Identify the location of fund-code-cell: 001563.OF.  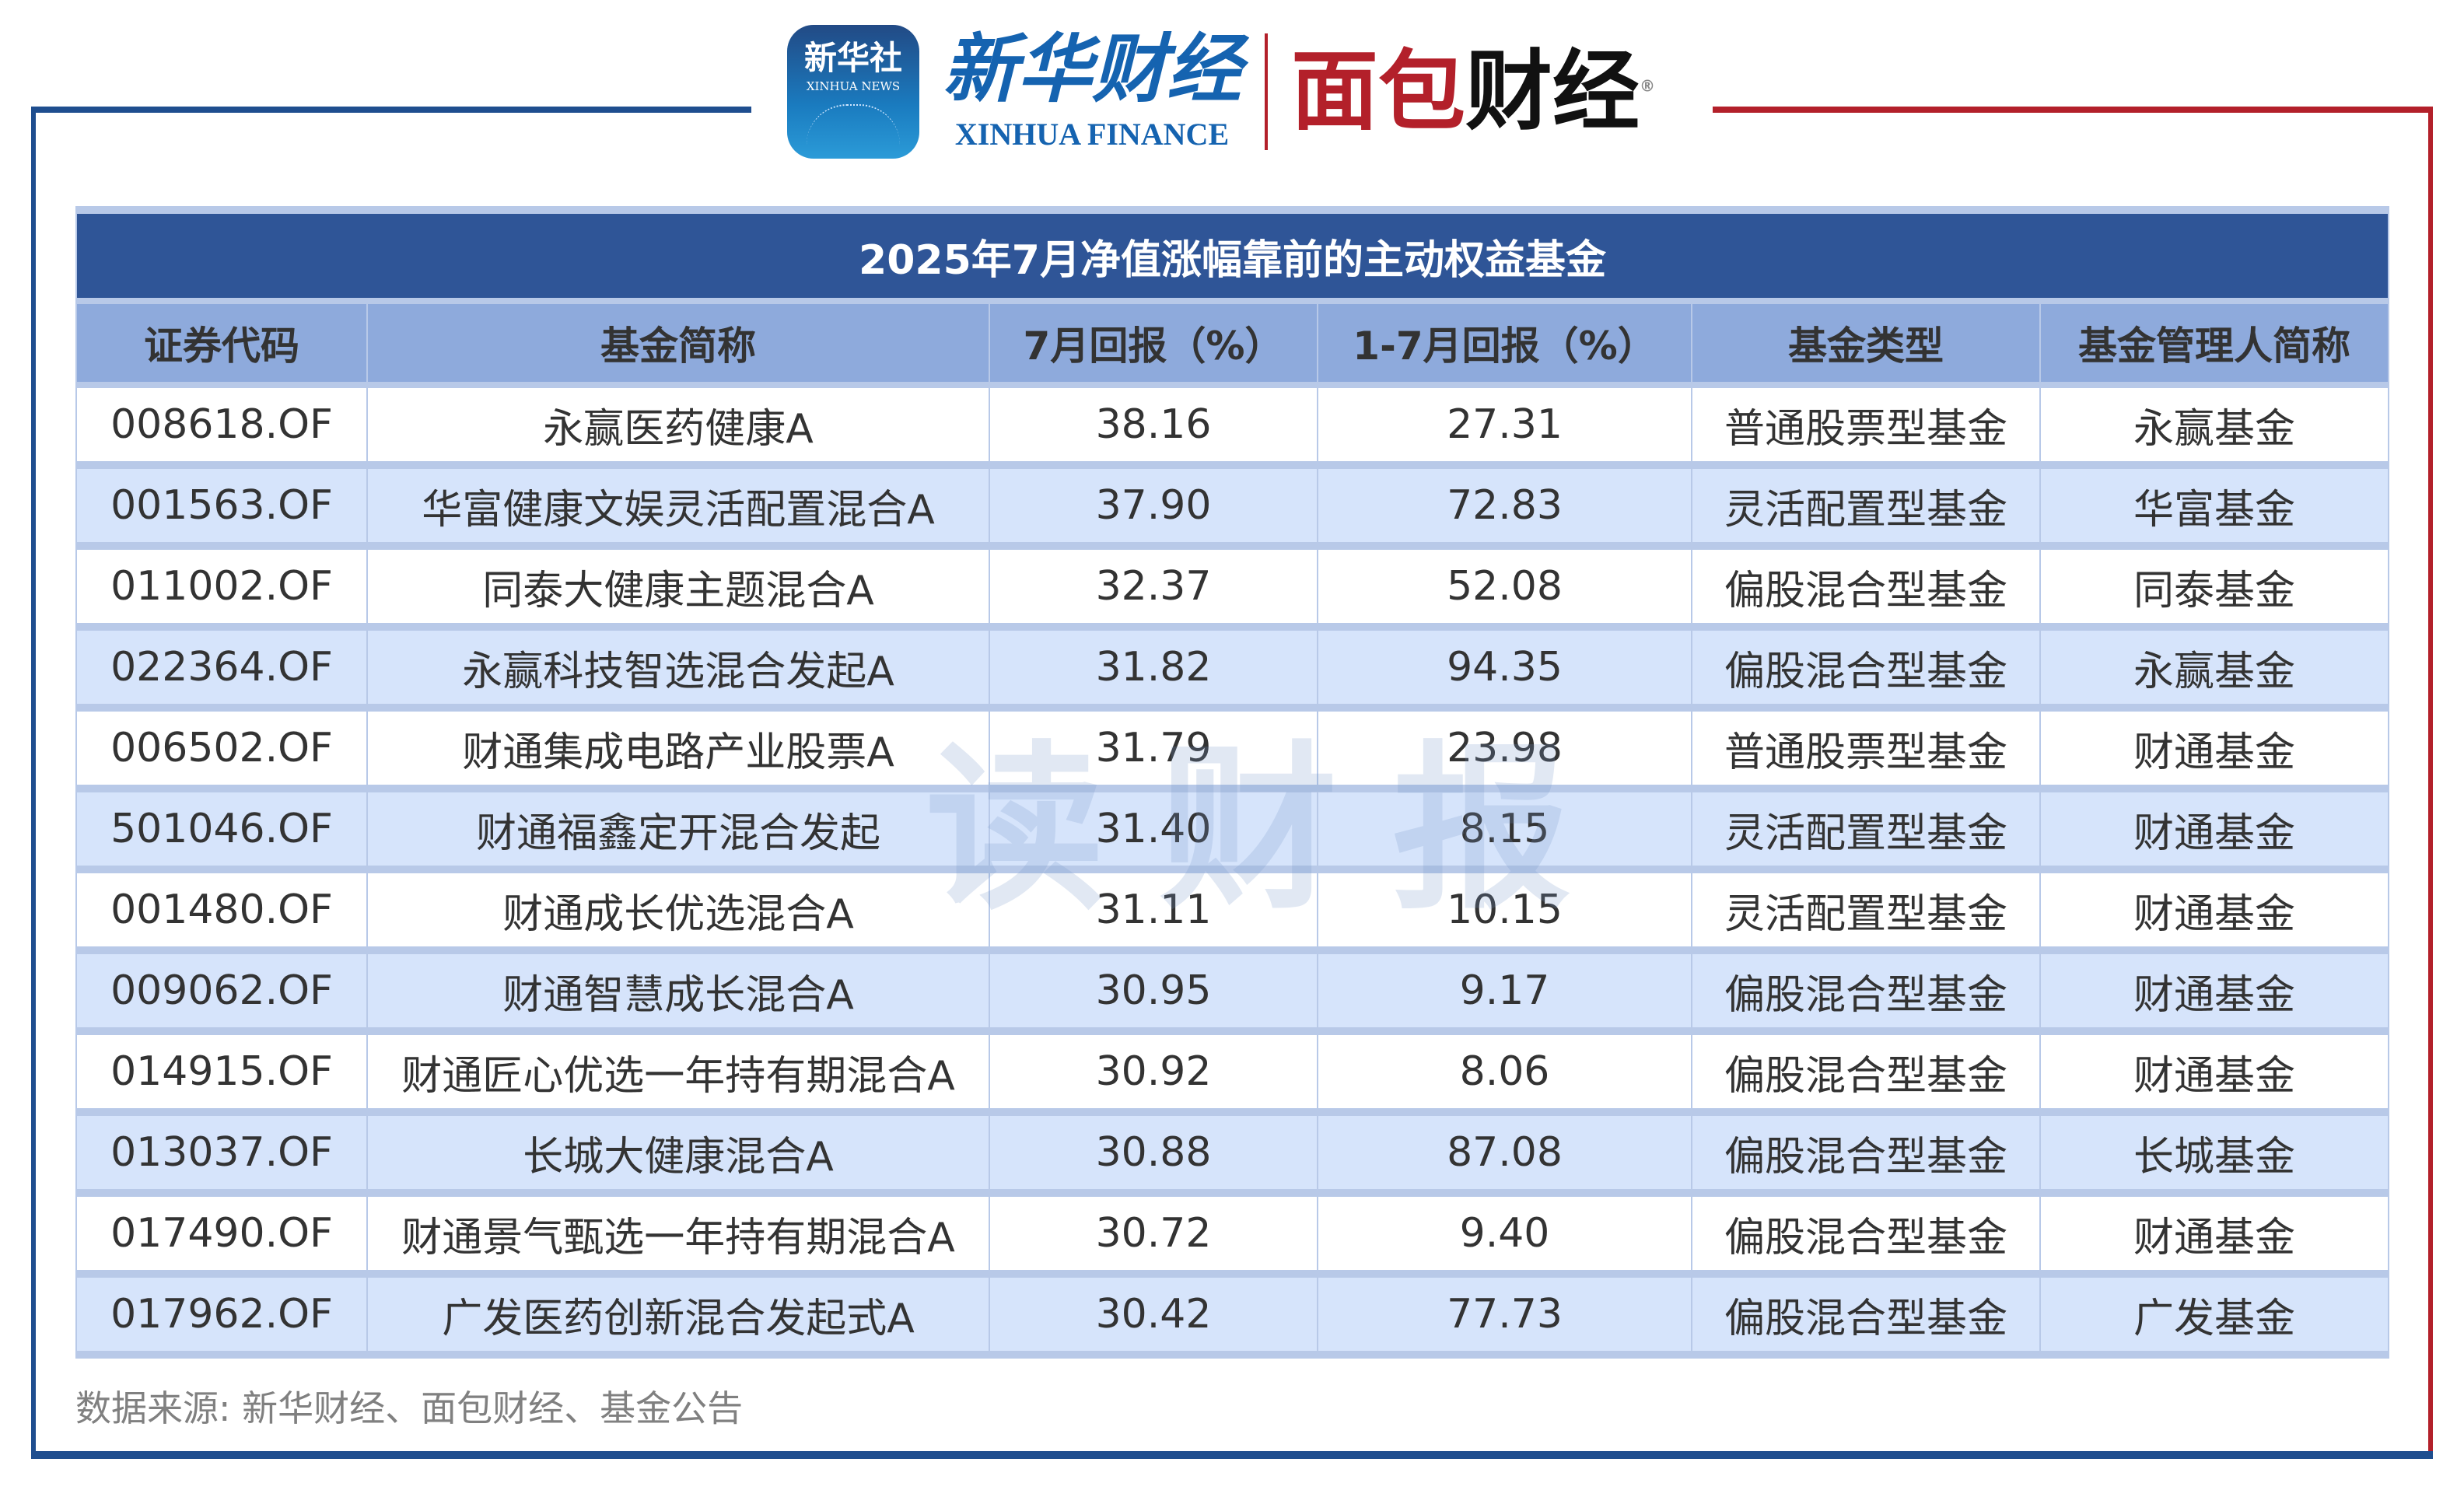
(222, 507).